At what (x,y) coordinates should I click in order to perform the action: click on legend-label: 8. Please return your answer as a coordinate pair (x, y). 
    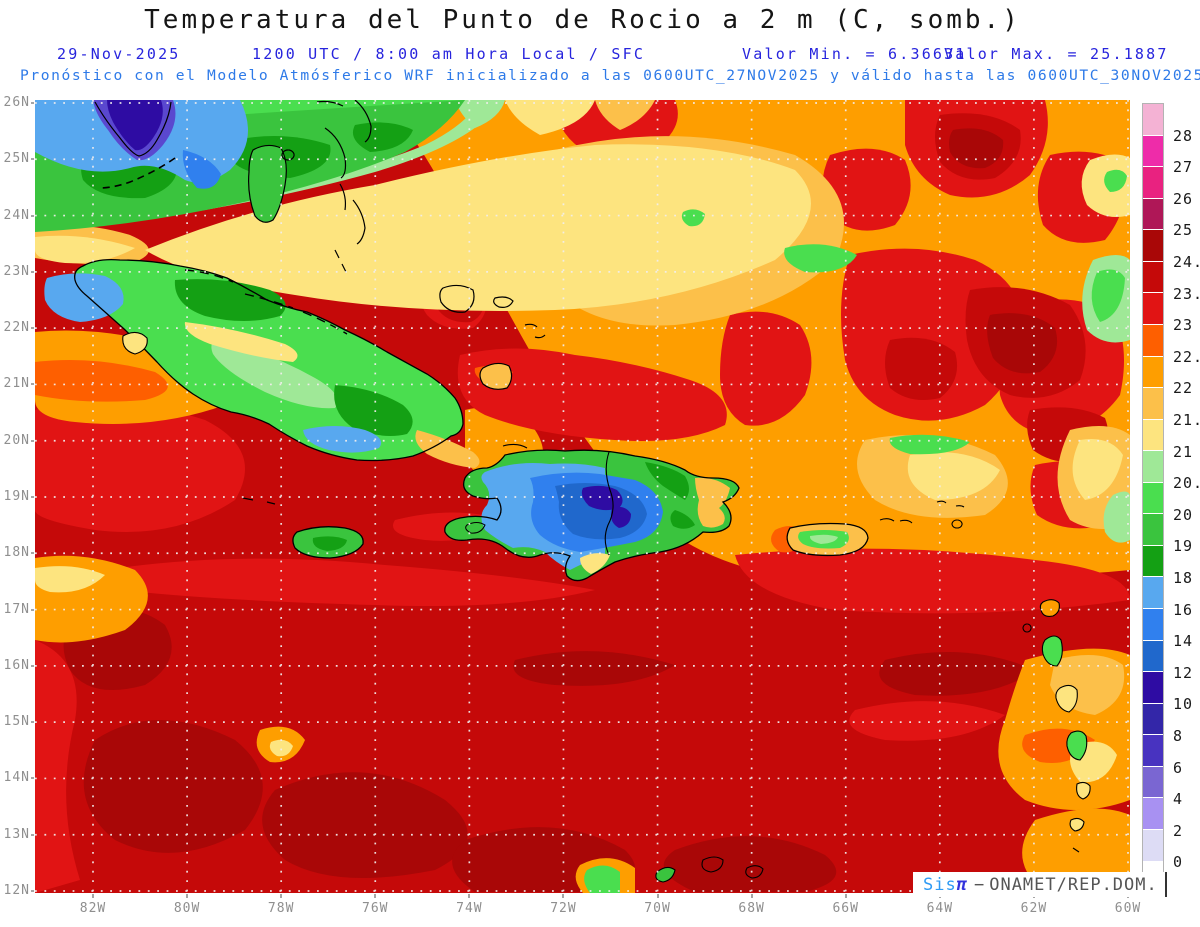
    Looking at the image, I should click on (1178, 736).